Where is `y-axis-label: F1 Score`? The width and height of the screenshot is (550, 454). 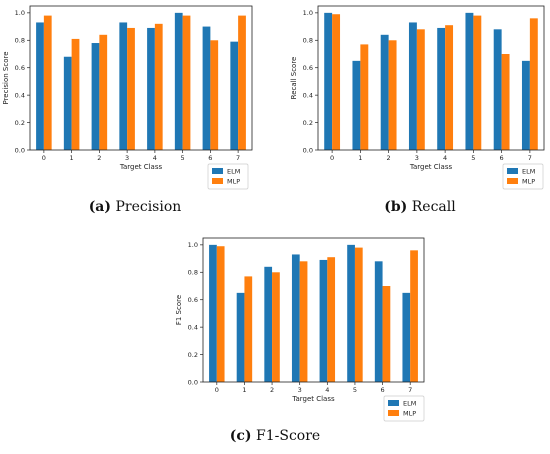
y-axis-label: F1 Score is located at coordinates (179, 310).